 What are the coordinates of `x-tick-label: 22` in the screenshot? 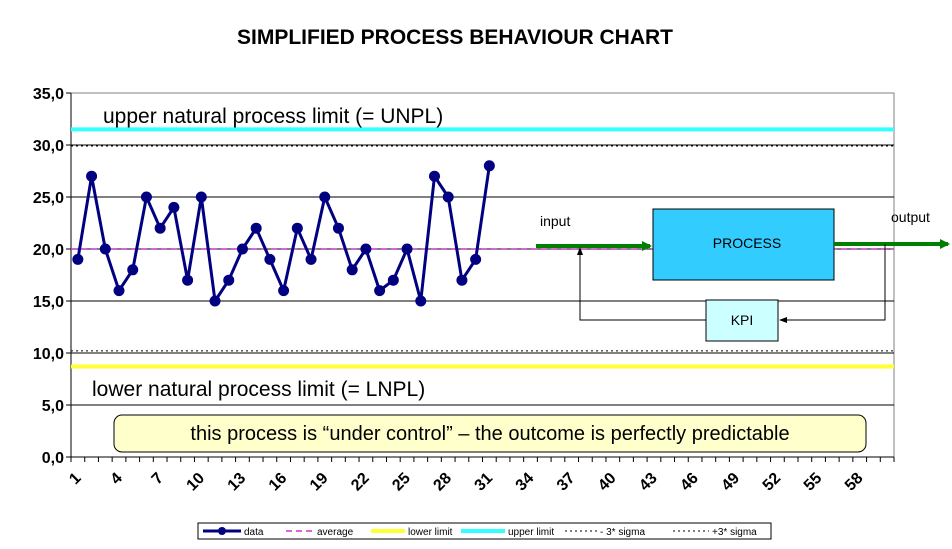 It's located at (360, 482).